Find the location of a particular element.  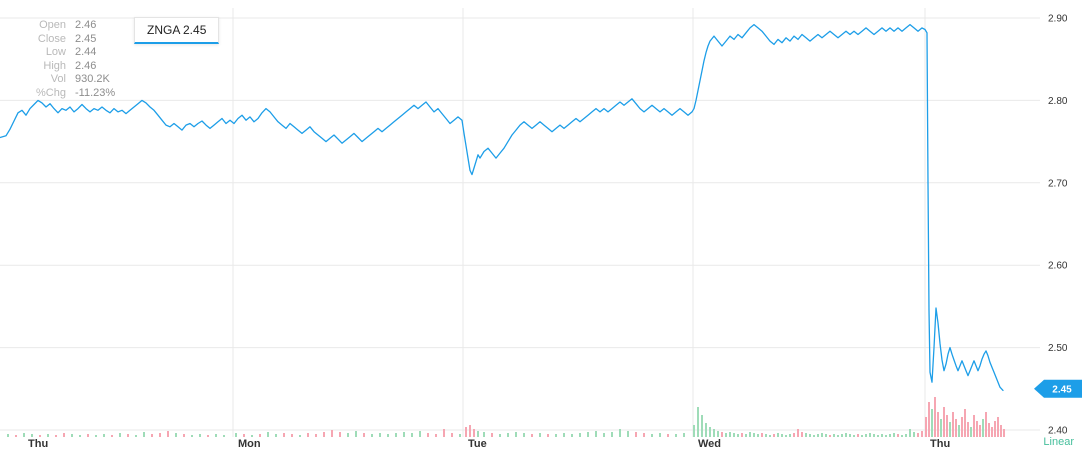

stat-row-pctchg: %Chg -11.23% is located at coordinates (72, 94).